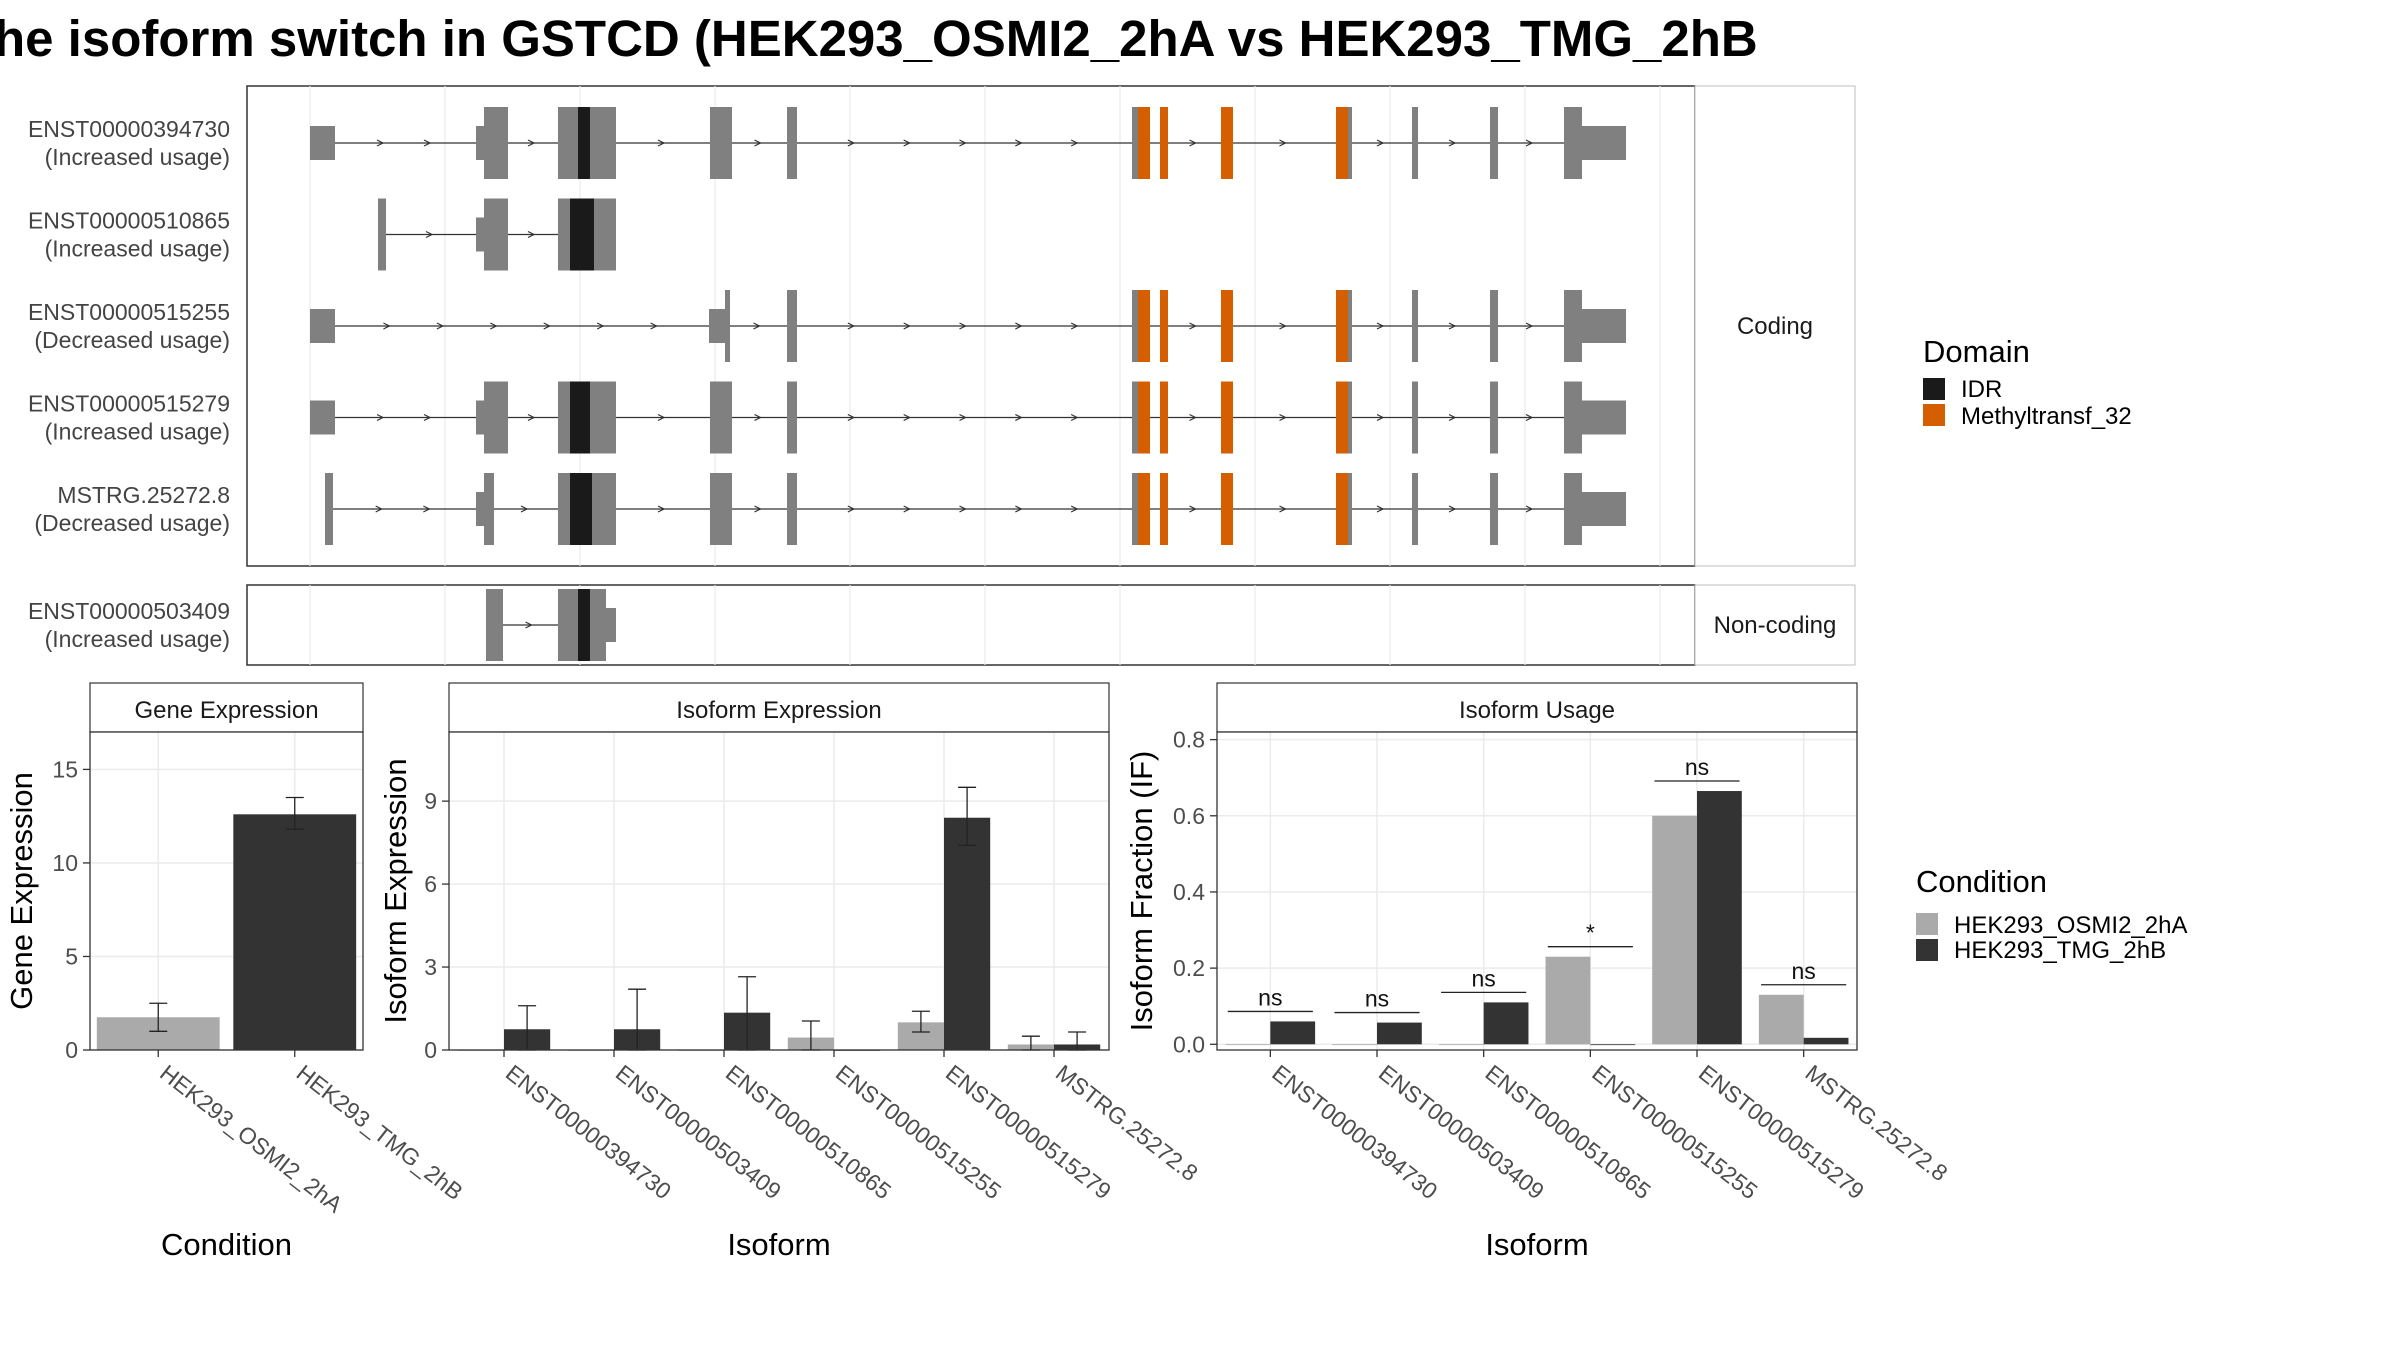 Image resolution: width=2400 pixels, height=1350 pixels. Describe the element at coordinates (129, 129) in the screenshot. I see `coding-transcript-0-id: ENST00000394730` at that location.